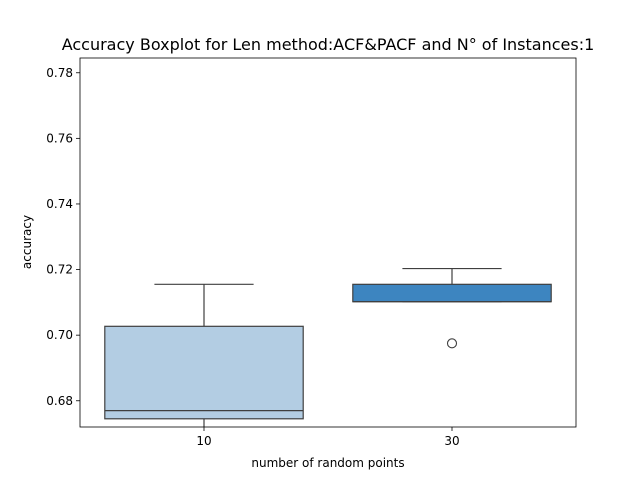 This screenshot has width=640, height=480. I want to click on x-axis-label: number of random points, so click(327, 463).